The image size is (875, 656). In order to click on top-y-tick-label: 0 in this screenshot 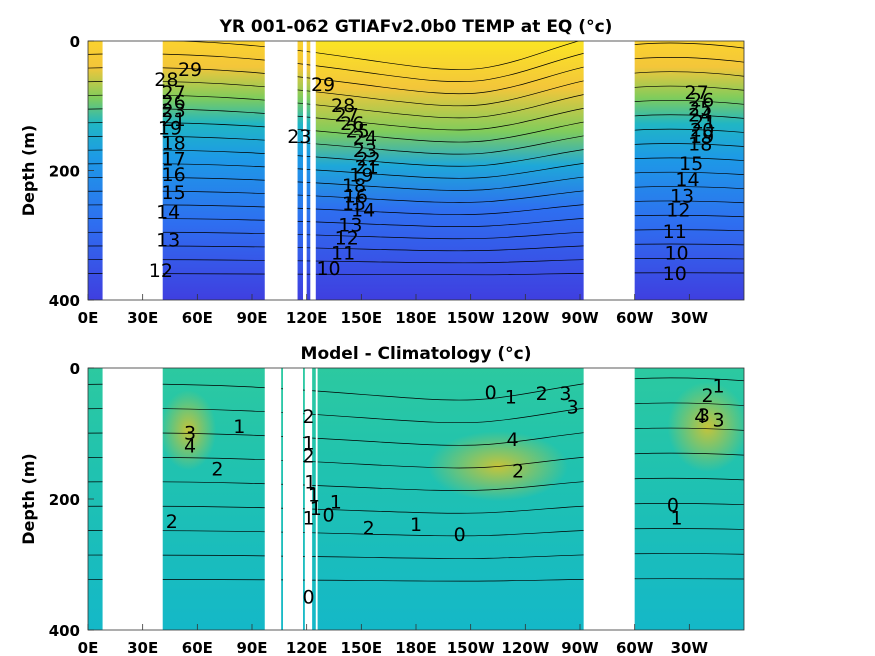, I will do `click(75, 42)`.